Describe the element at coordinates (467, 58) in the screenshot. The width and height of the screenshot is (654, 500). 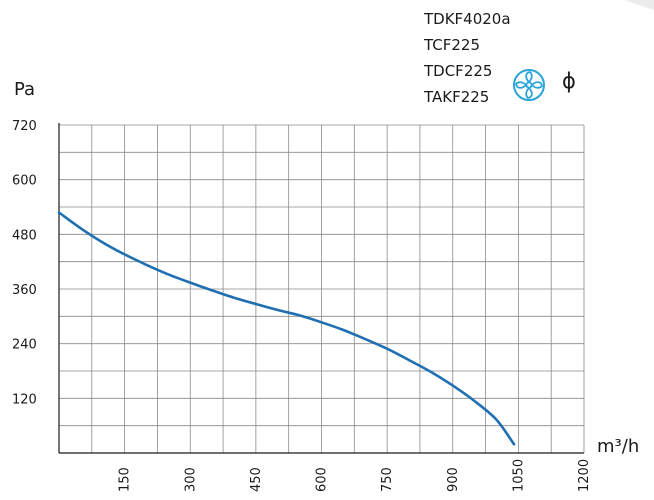
I see `model-list: TDKF4020a TCF225 TDCF225 TAKF225` at that location.